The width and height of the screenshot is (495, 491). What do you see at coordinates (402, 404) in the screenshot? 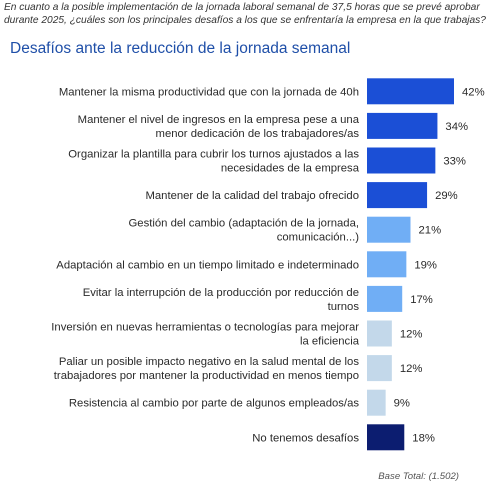
I see `value-label-9: 9%` at bounding box center [402, 404].